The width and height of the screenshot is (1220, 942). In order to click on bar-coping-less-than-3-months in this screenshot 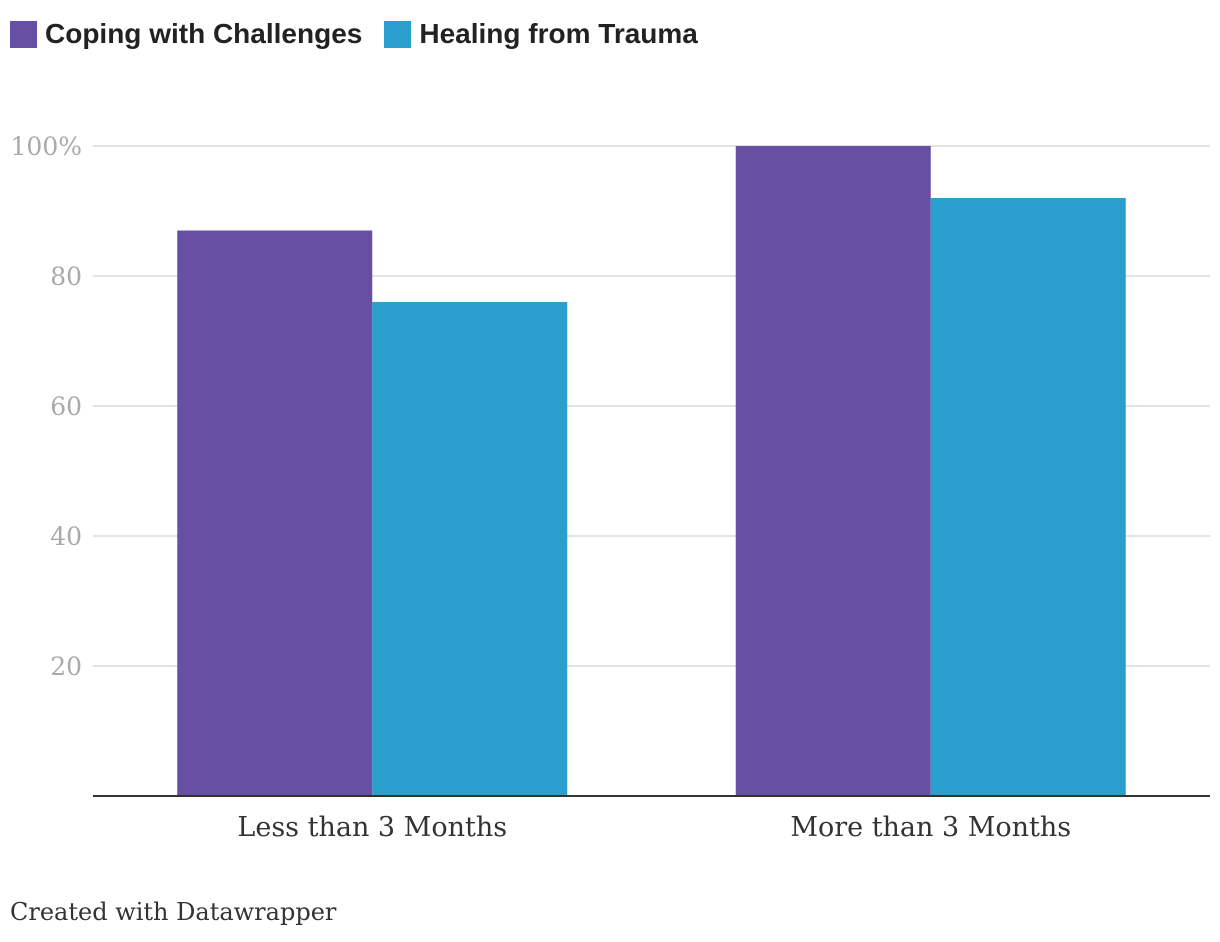, I will do `click(275, 513)`.